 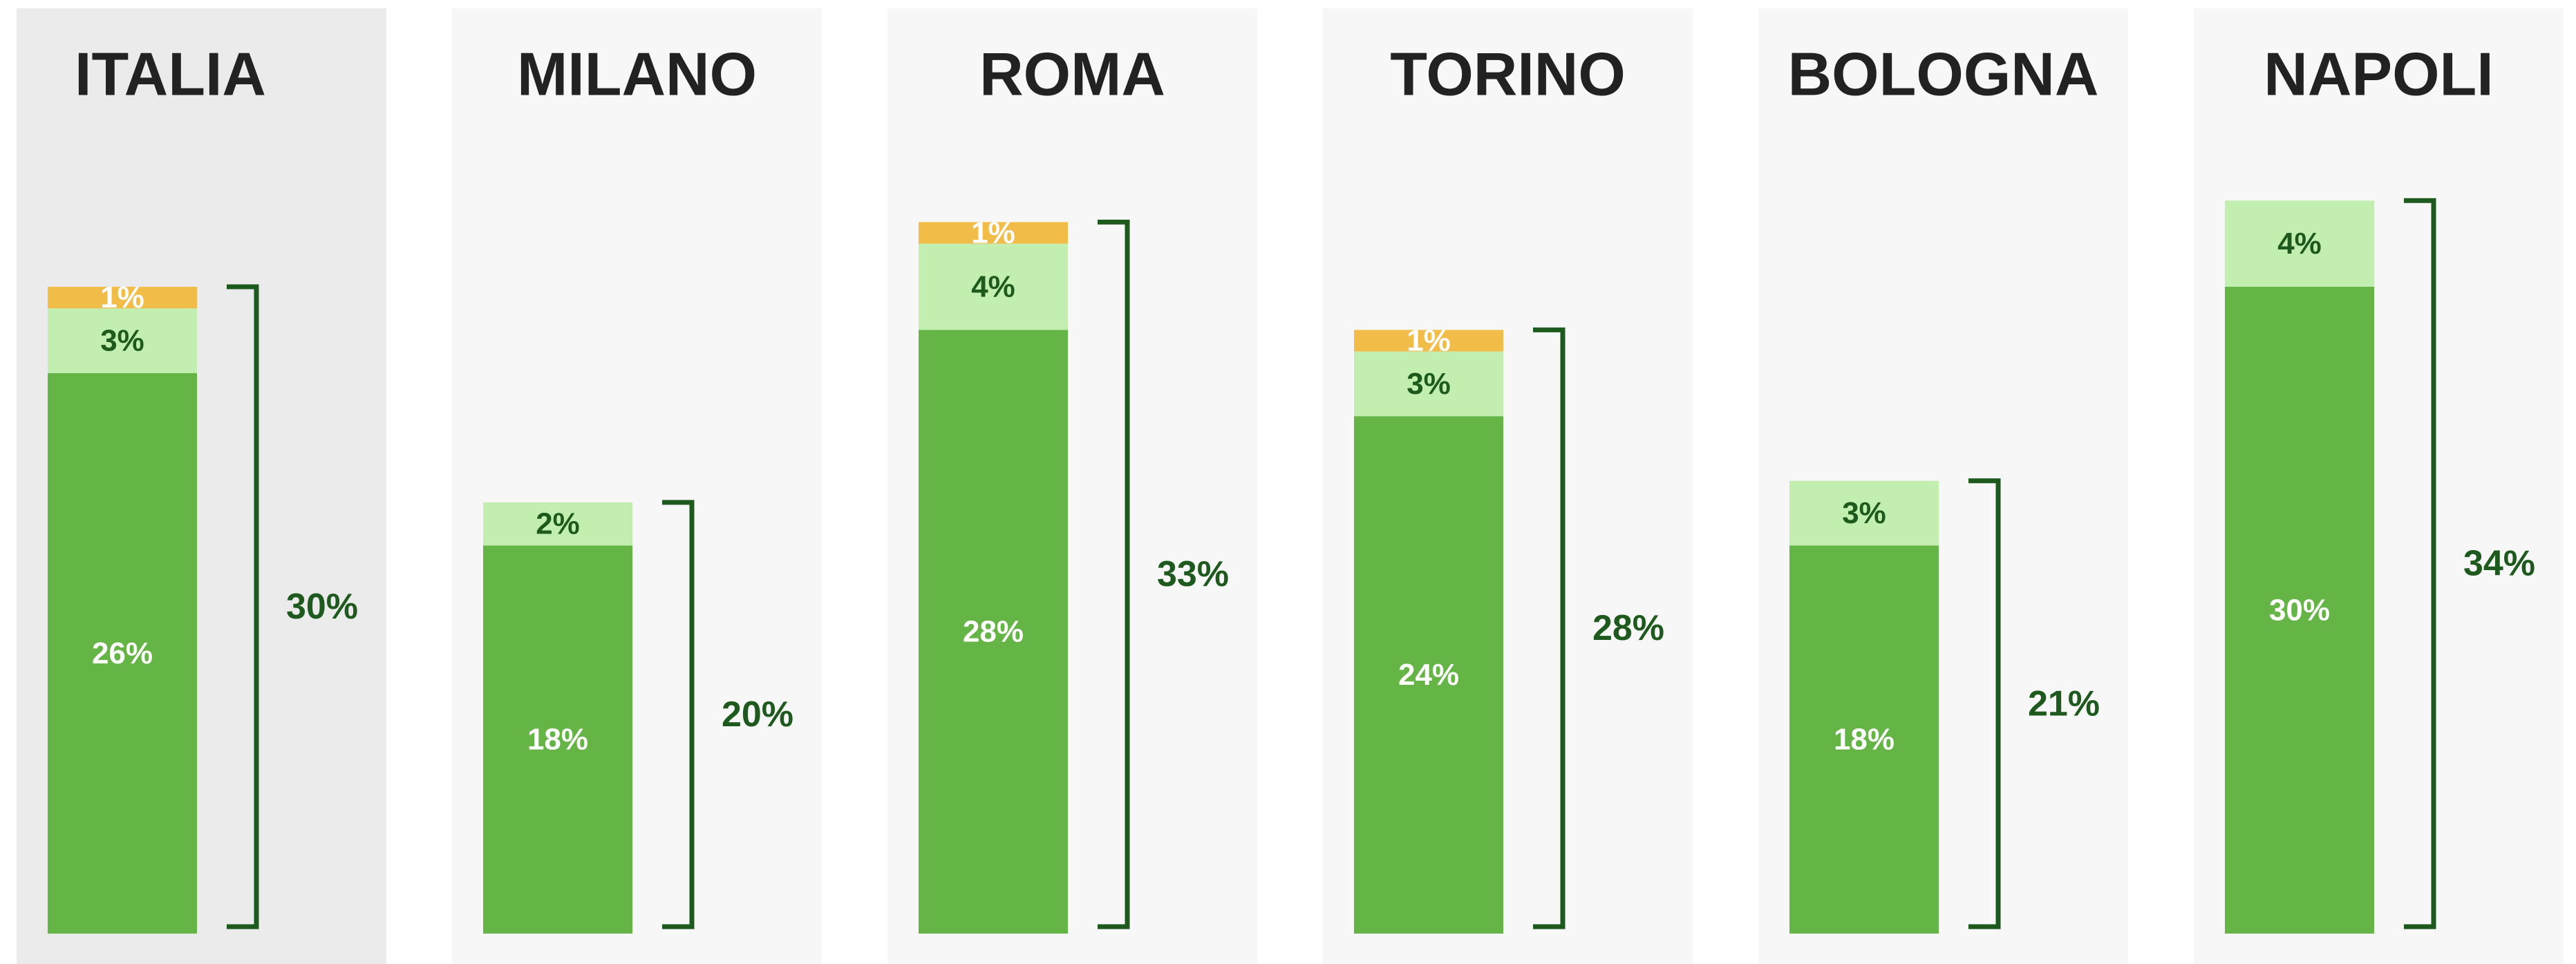 I want to click on panel-title: NAPOLI, so click(x=2378, y=74).